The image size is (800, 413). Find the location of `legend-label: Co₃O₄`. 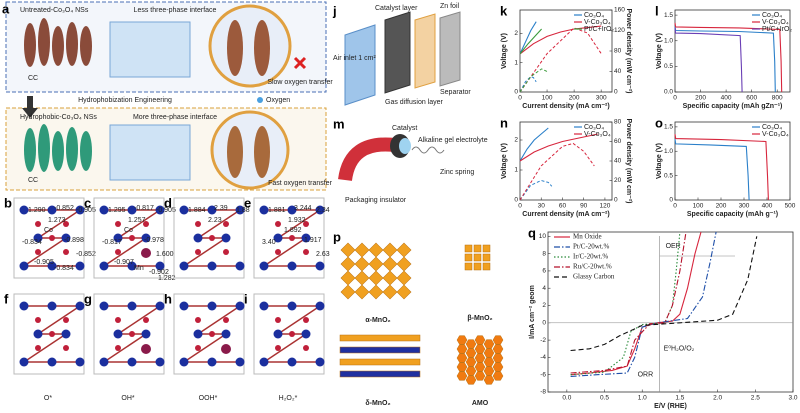

legend-label: Co₃O₄ is located at coordinates (772, 15).